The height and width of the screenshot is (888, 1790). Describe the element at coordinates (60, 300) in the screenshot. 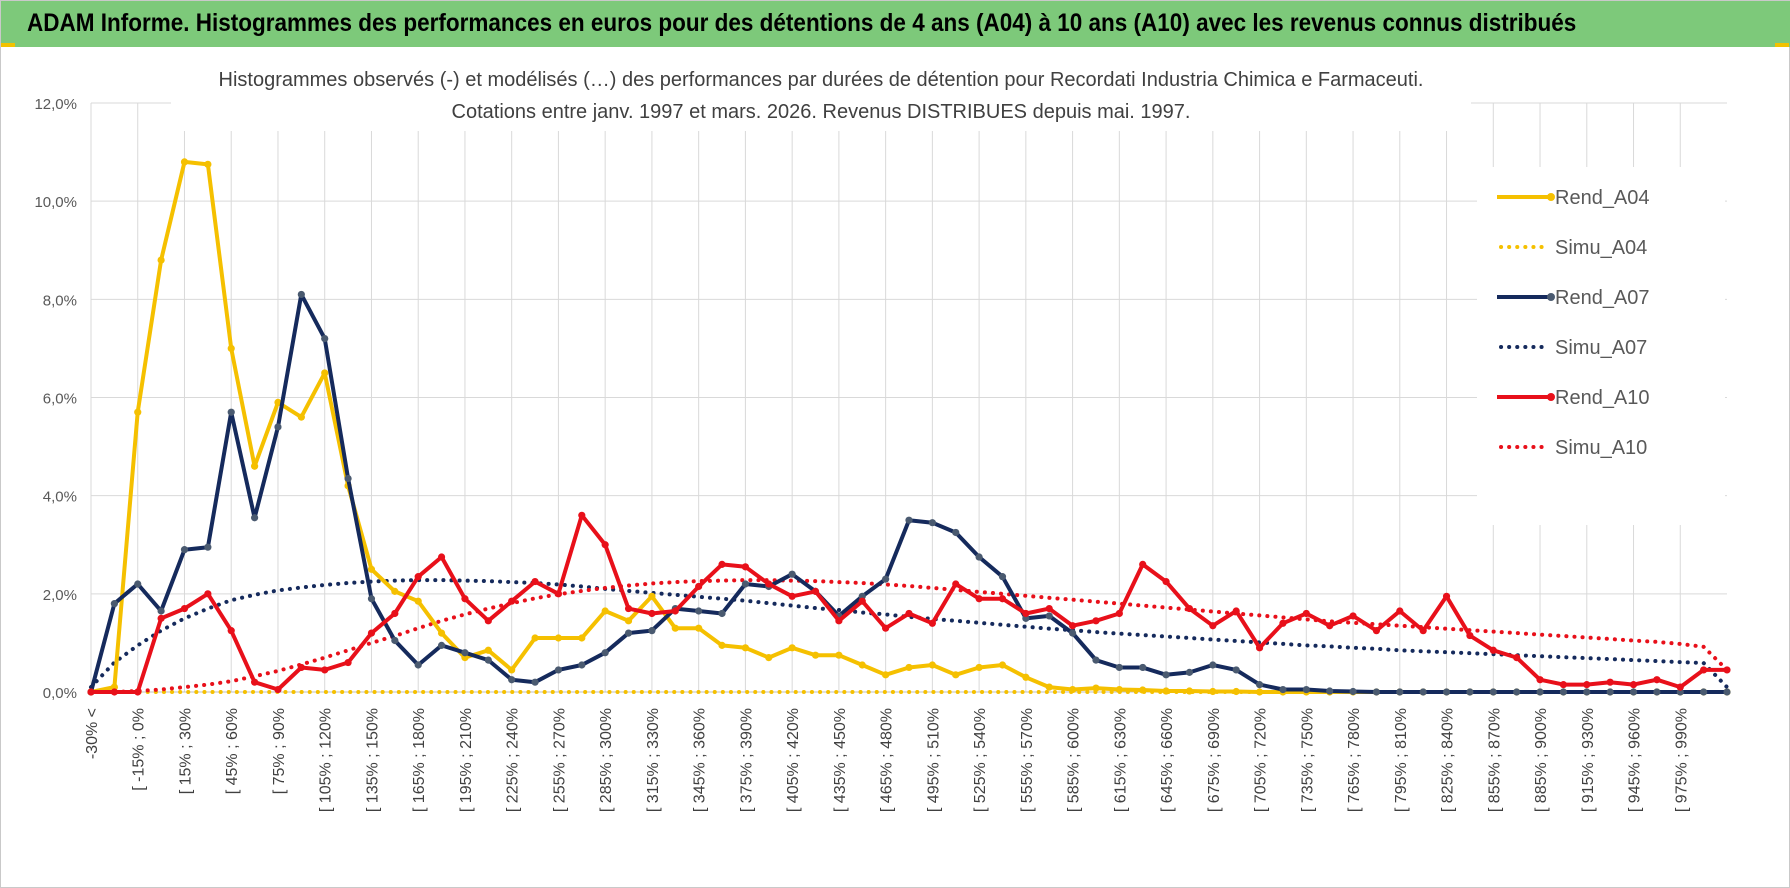

I see `y-tick-label: 8,0%` at that location.